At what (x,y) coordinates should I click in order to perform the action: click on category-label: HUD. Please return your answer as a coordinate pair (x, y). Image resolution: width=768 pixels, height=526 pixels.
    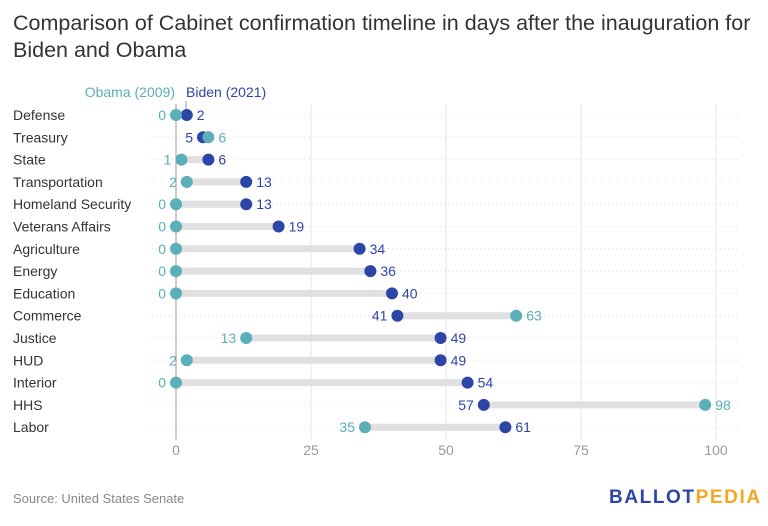
    Looking at the image, I should click on (28, 360).